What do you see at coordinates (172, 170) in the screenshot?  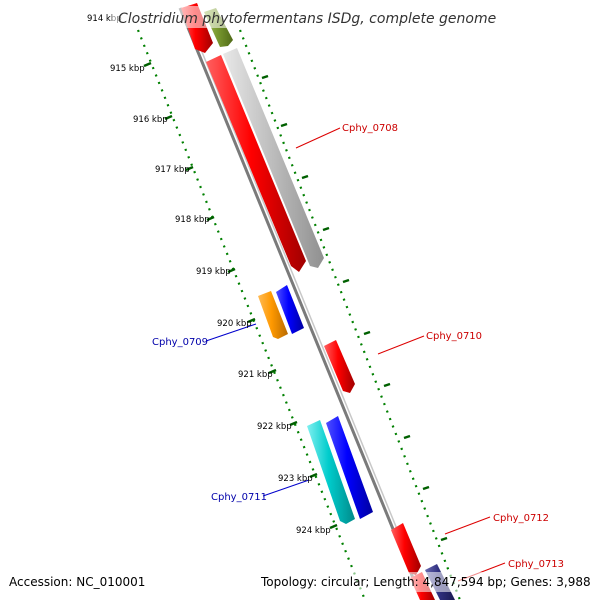 I see `tick-label-917: 917 kbp` at bounding box center [172, 170].